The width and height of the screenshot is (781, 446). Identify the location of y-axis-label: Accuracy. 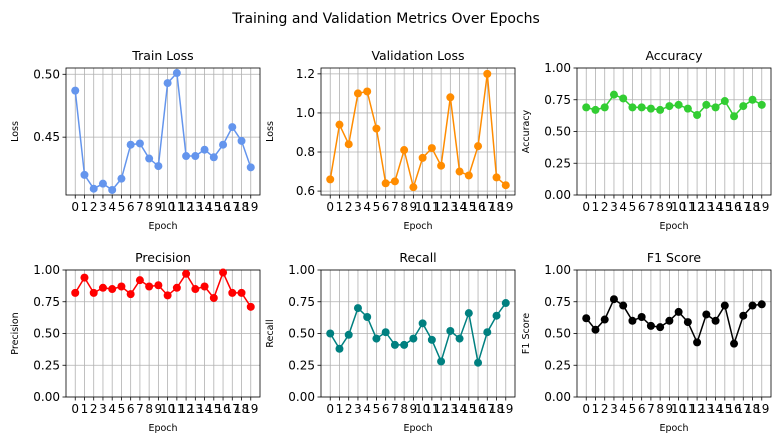
(526, 131).